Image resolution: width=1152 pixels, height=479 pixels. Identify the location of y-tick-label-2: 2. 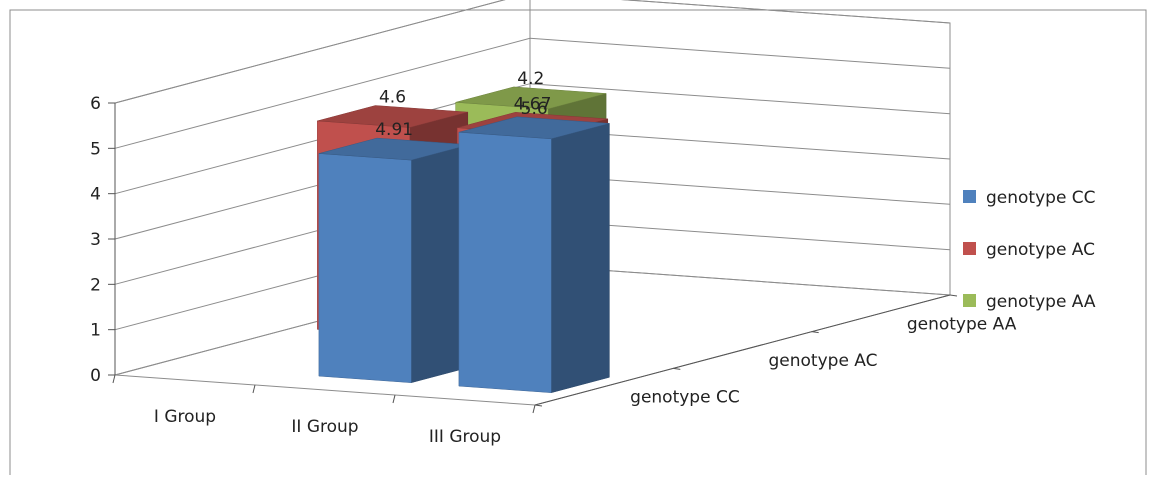
(95, 285).